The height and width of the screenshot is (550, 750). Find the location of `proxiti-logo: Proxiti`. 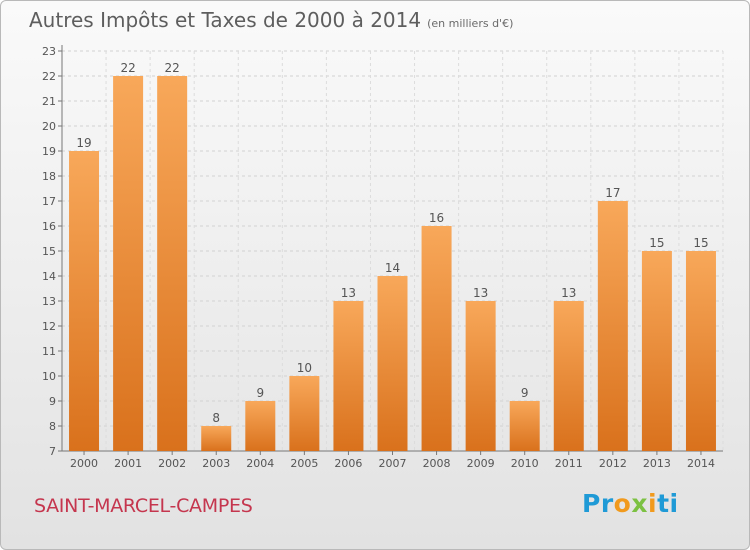

proxiti-logo: Proxiti is located at coordinates (630, 503).